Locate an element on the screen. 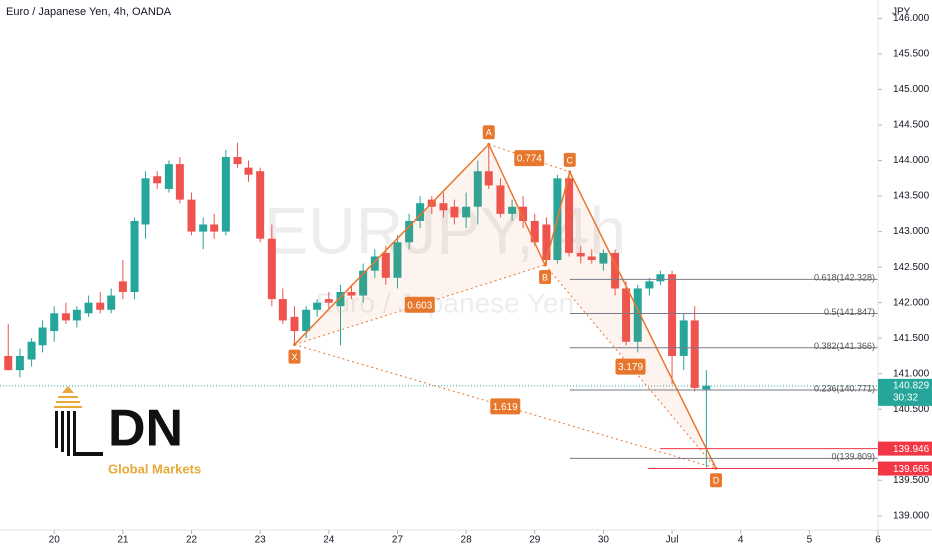 This screenshot has height=550, width=932. alert-tag is located at coordinates (905, 468).